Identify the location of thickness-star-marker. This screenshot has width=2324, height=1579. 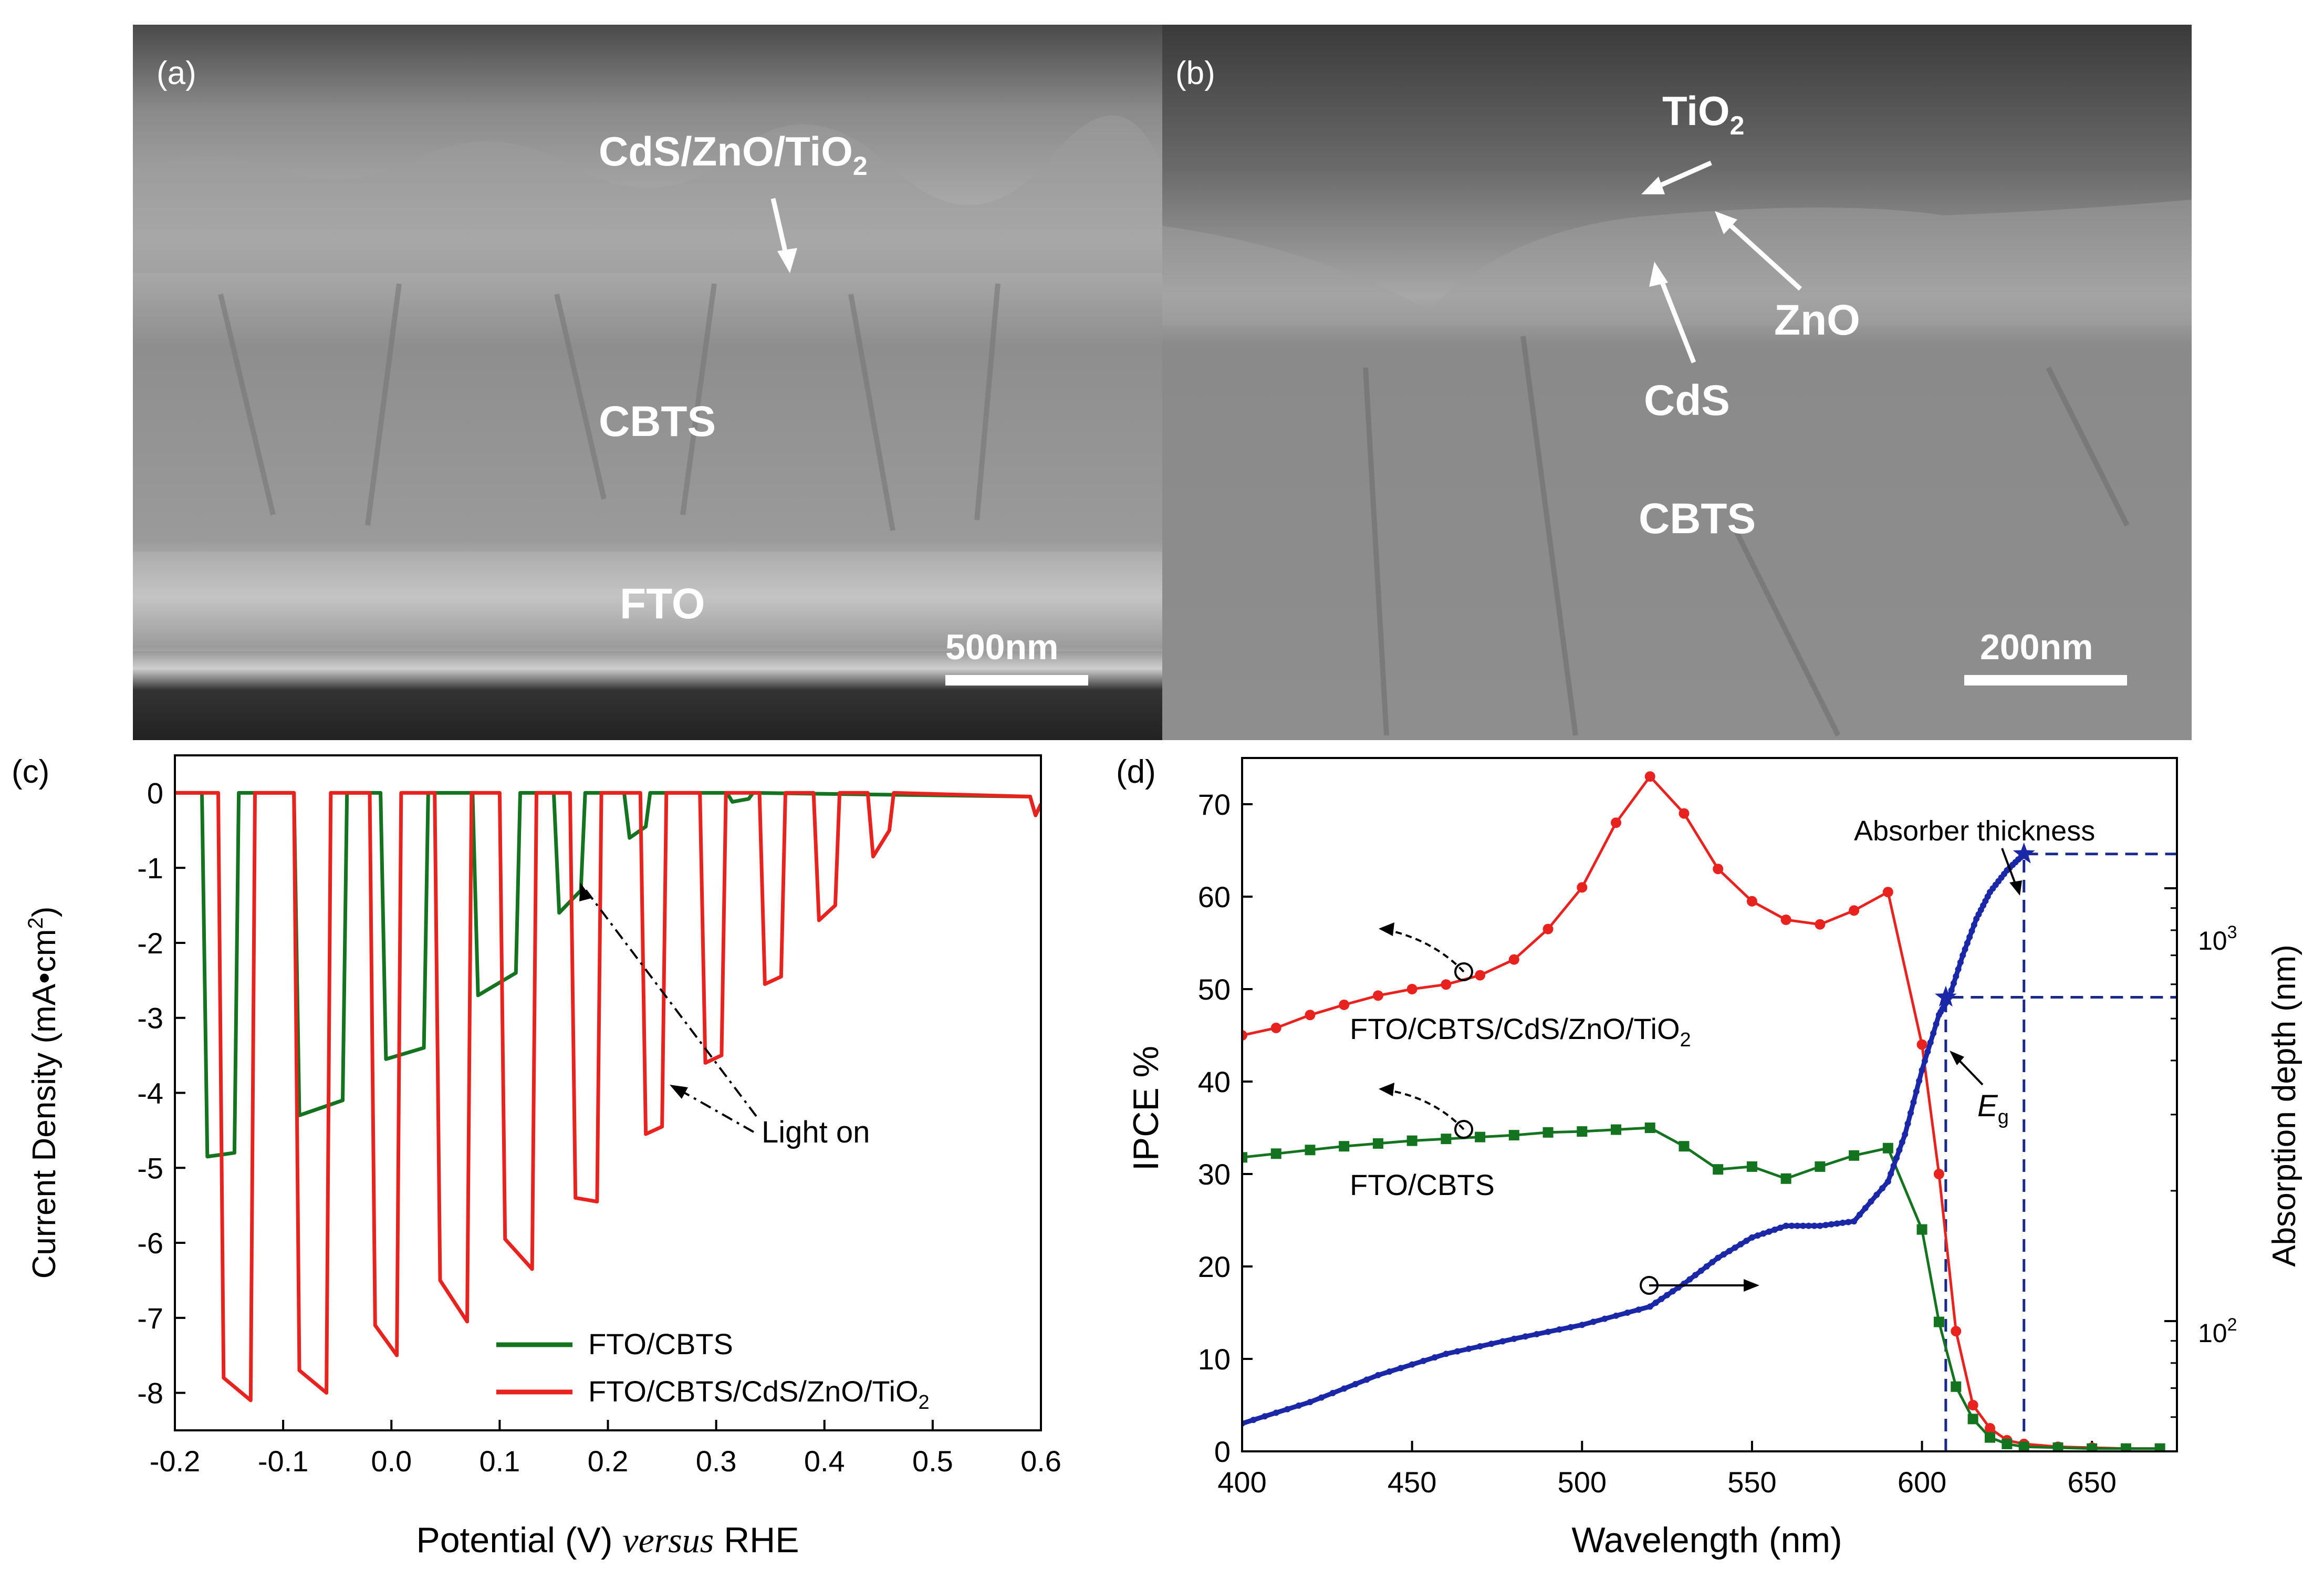
(2024, 853).